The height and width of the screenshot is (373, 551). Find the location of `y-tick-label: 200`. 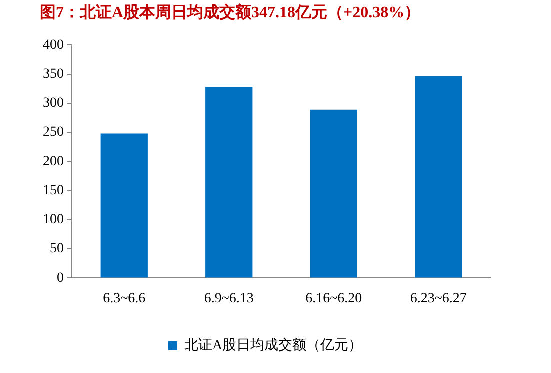

y-tick-label: 200 is located at coordinates (53, 162).